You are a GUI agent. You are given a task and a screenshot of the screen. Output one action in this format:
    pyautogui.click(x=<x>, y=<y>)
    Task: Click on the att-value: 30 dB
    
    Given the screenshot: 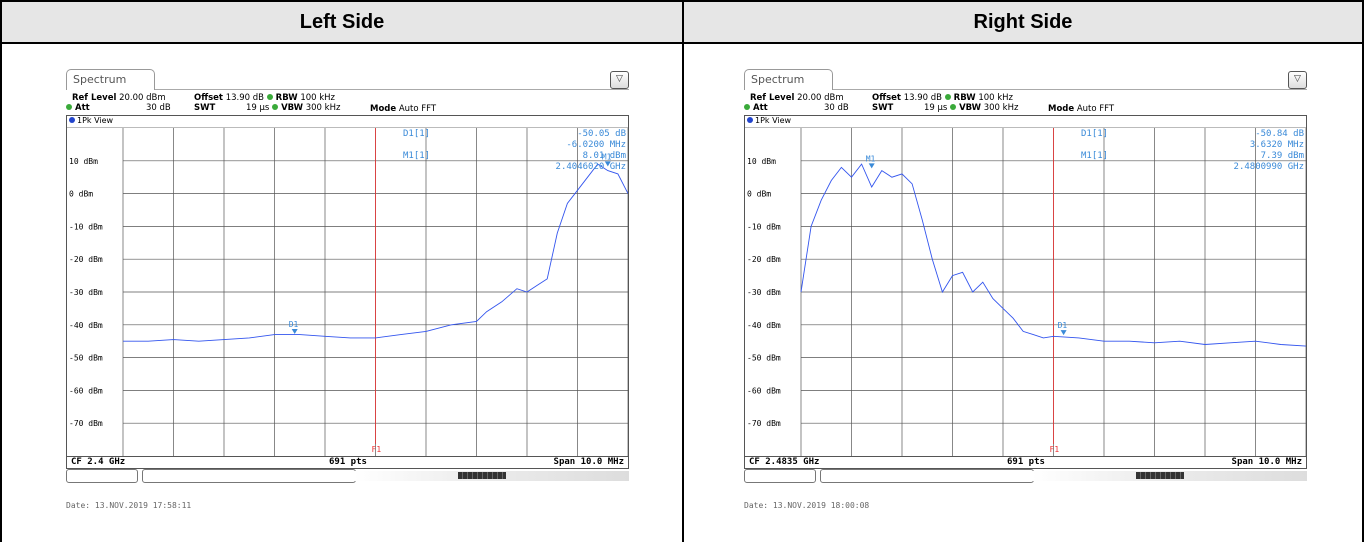 What is the action you would take?
    pyautogui.click(x=158, y=108)
    